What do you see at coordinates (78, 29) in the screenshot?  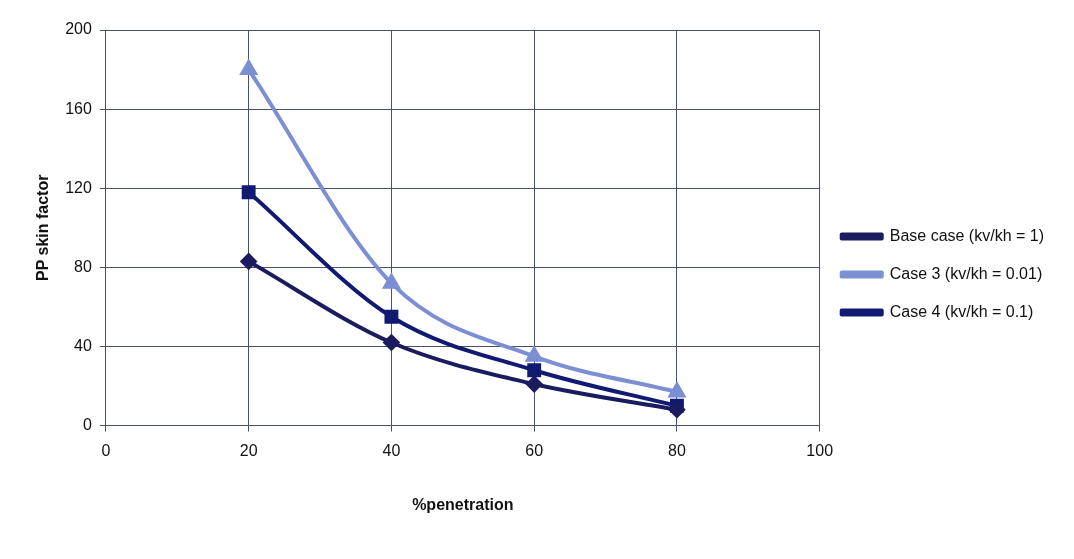 I see `y-tick-label: 200` at bounding box center [78, 29].